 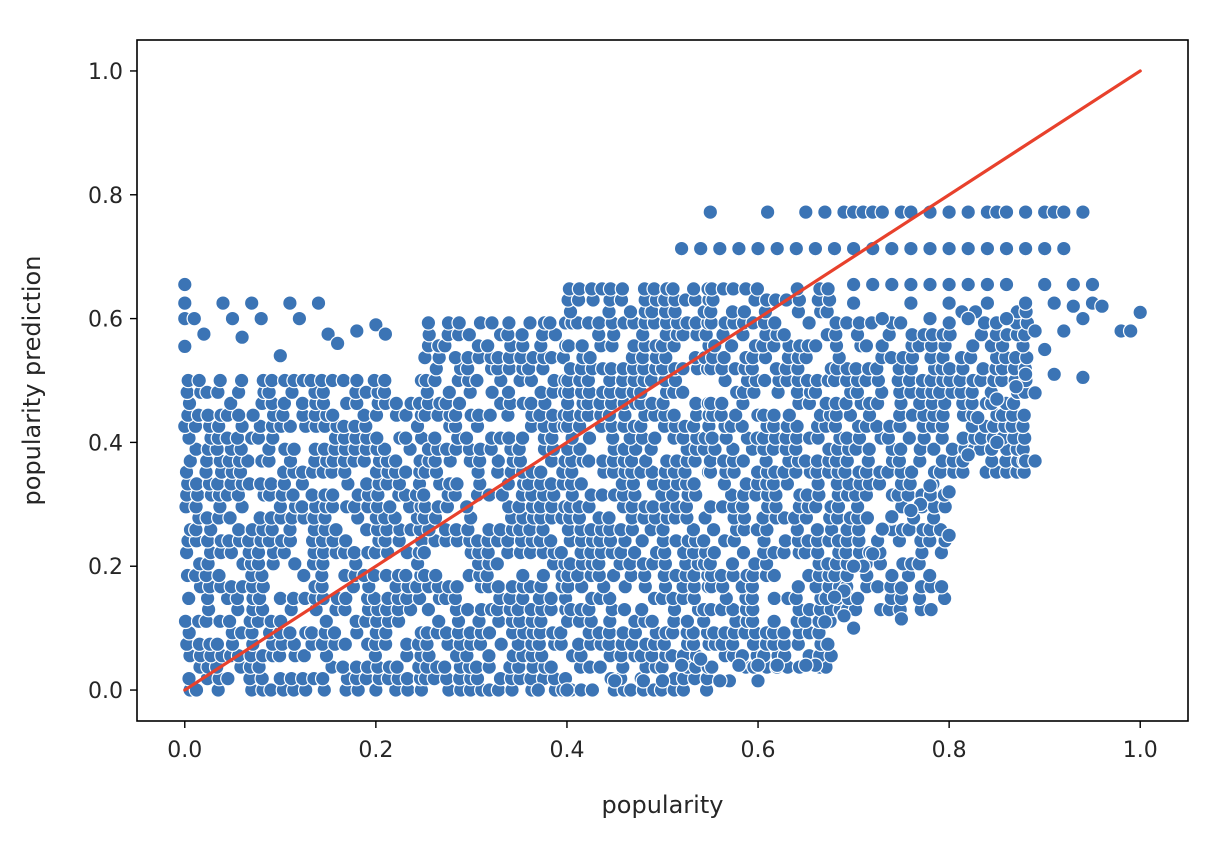 What do you see at coordinates (105, 567) in the screenshot?
I see `y-tick-label: 0.2` at bounding box center [105, 567].